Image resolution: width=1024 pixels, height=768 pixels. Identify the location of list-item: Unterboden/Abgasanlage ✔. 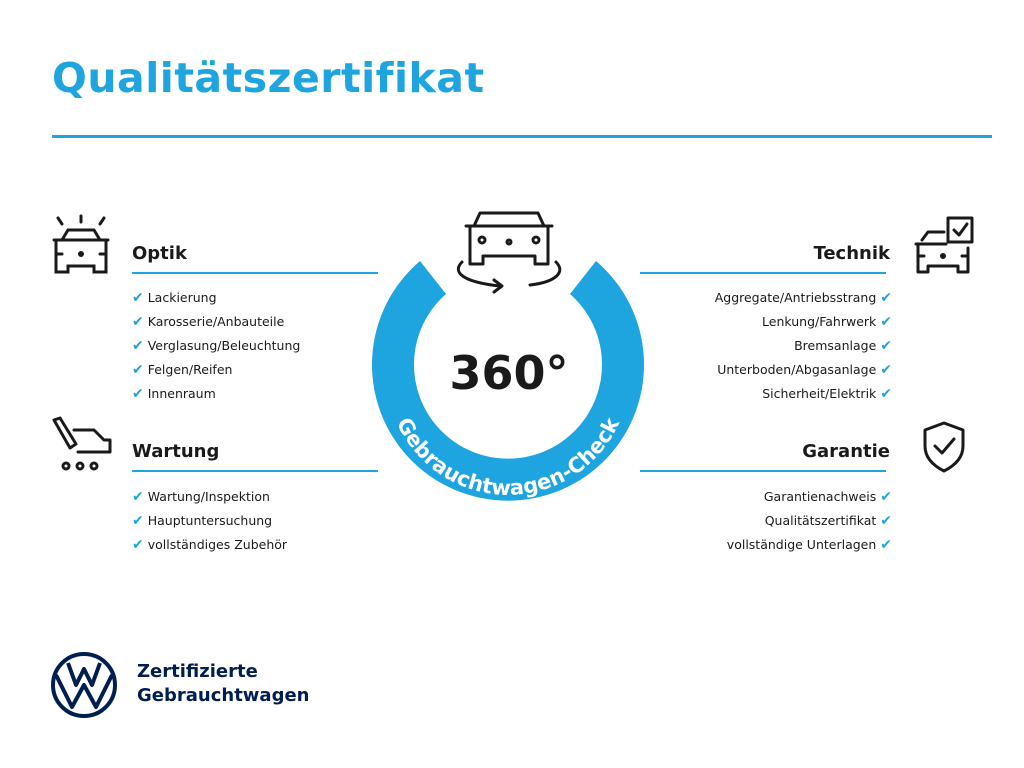
(804, 370).